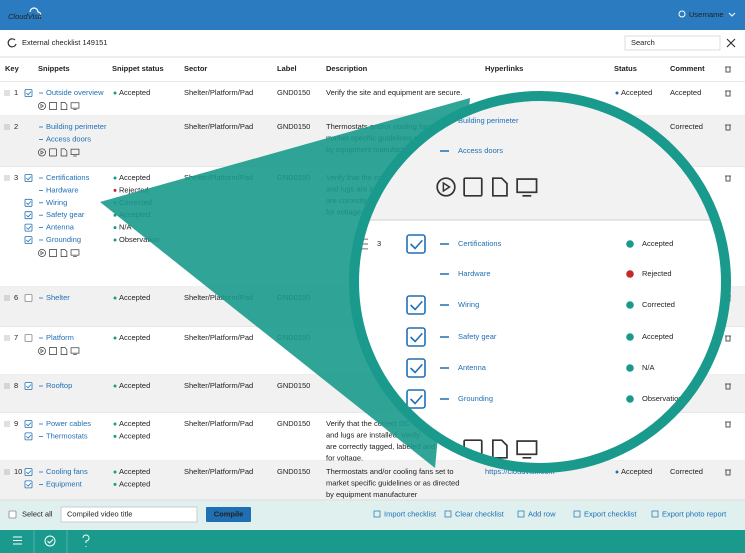 Image resolution: width=745 pixels, height=553 pixels. I want to click on checkmark, so click(29, 436).